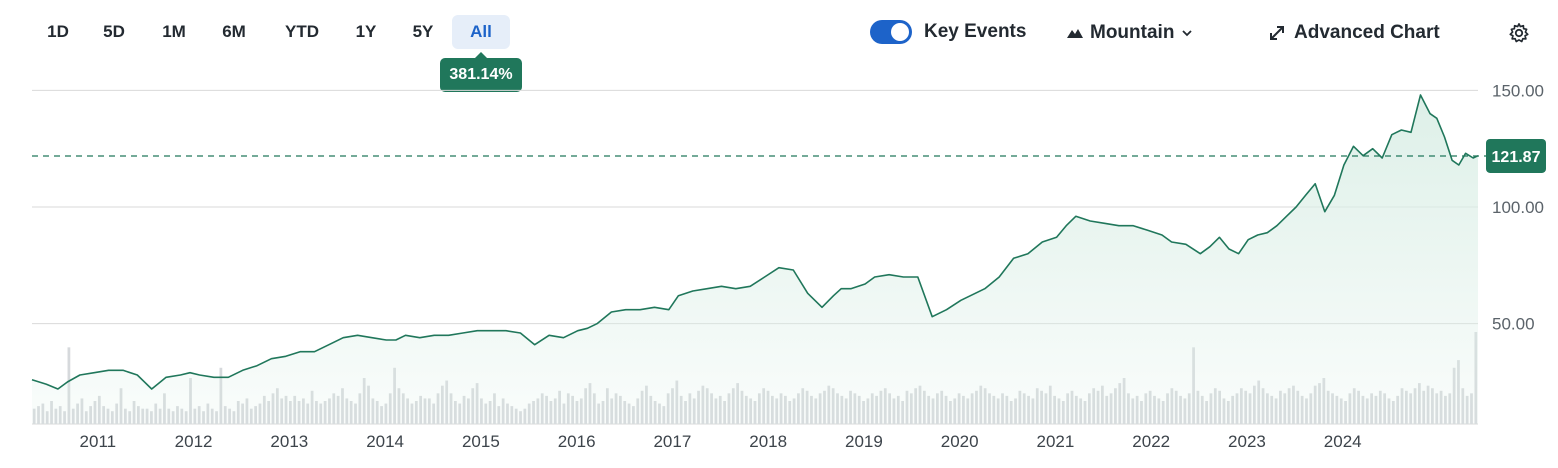 The width and height of the screenshot is (1558, 468). What do you see at coordinates (900, 32) in the screenshot?
I see `toggle-knob` at bounding box center [900, 32].